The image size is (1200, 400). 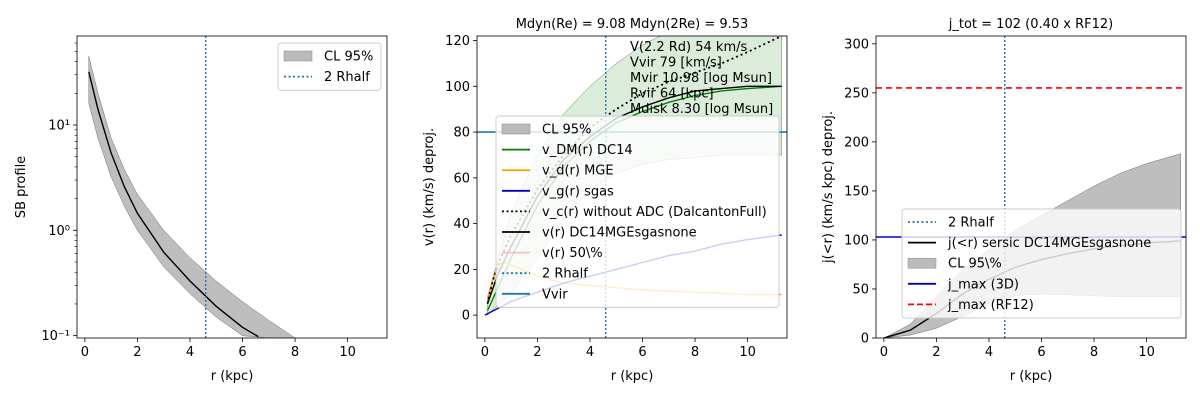 I want to click on y-tick-label: 50, so click(x=860, y=289).